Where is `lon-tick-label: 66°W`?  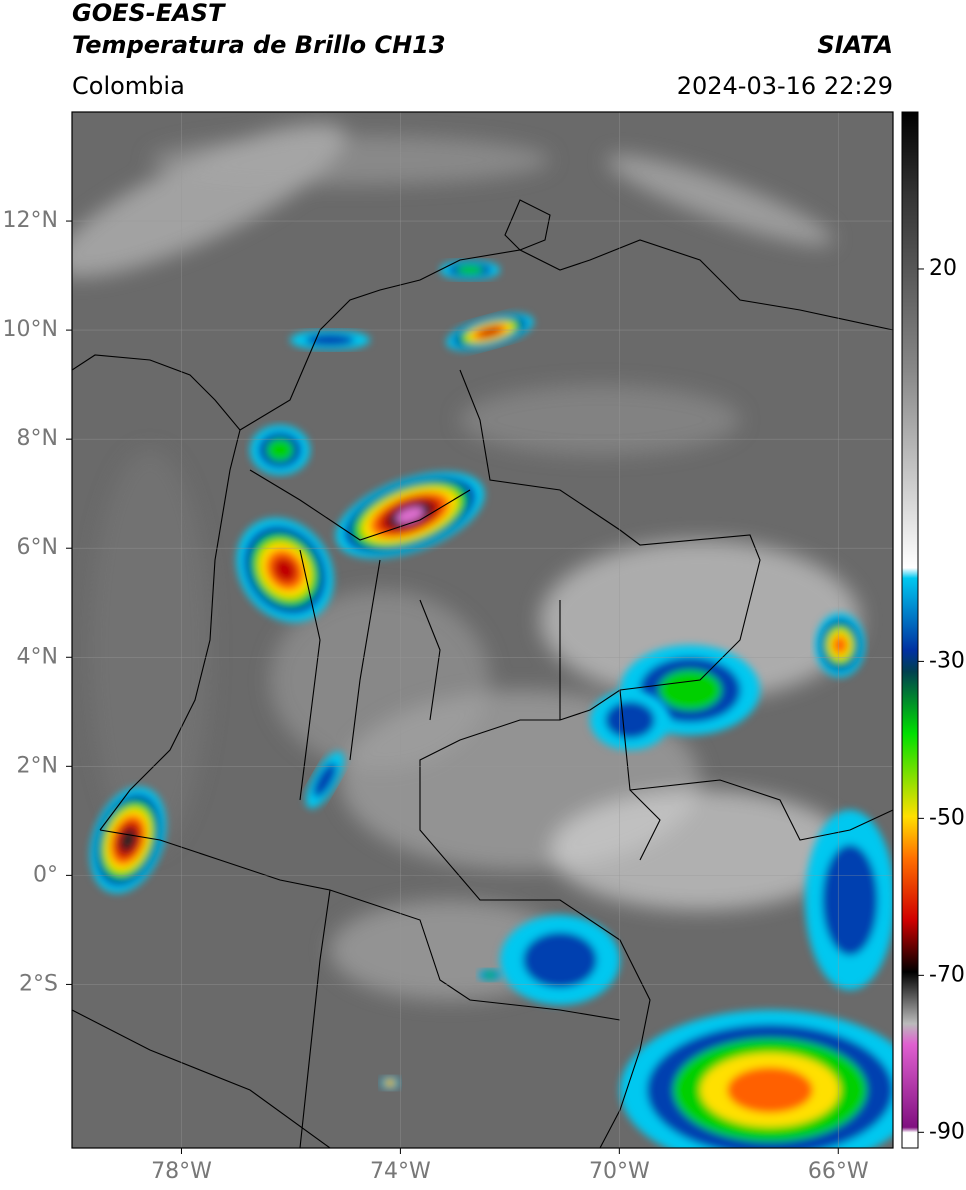
lon-tick-label: 66°W is located at coordinates (838, 1171).